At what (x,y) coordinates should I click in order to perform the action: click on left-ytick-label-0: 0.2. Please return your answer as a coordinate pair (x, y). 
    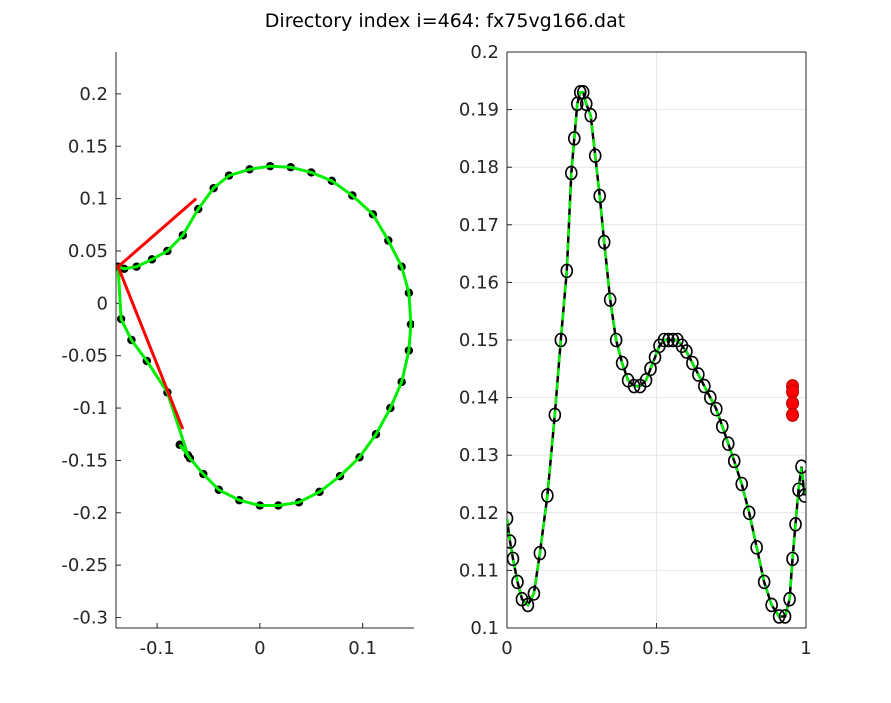
    Looking at the image, I should click on (93, 94).